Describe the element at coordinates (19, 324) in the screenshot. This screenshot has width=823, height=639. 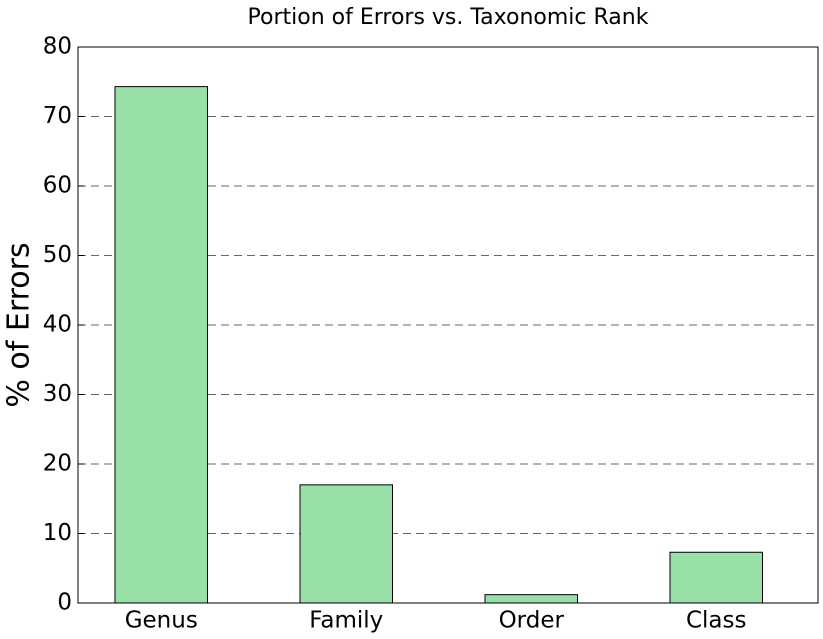
I see `y-axis-label: % of Errors` at that location.